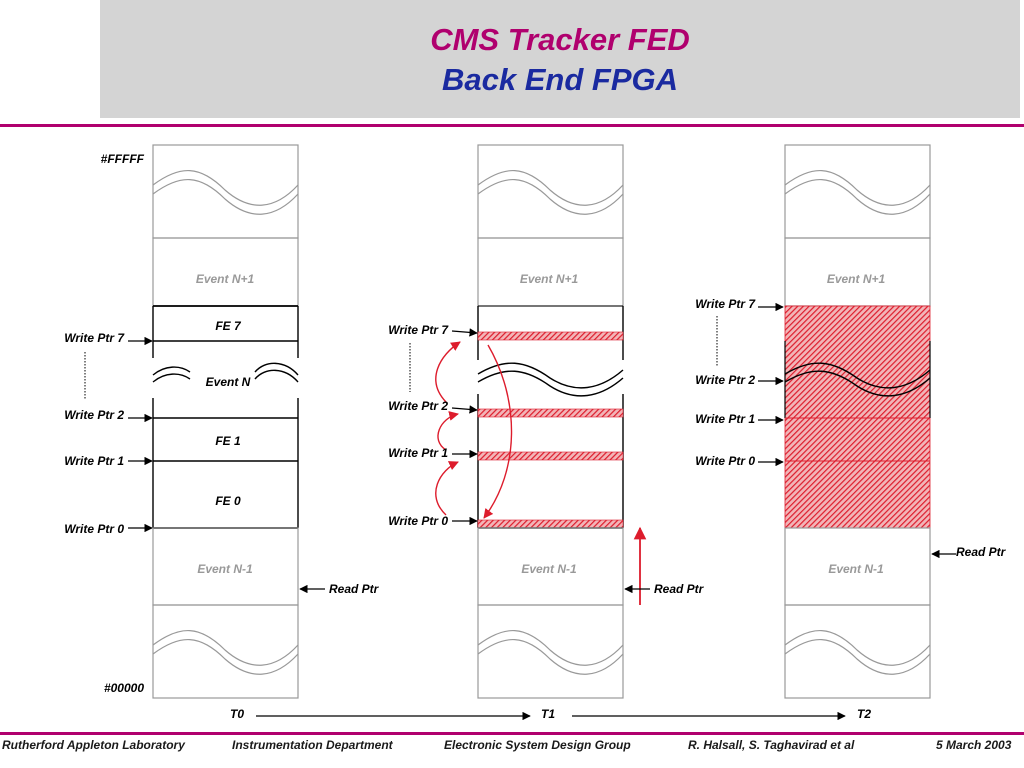 The image size is (1024, 768). What do you see at coordinates (560, 79) in the screenshot?
I see `slide-subtitle: Back End FPGA` at bounding box center [560, 79].